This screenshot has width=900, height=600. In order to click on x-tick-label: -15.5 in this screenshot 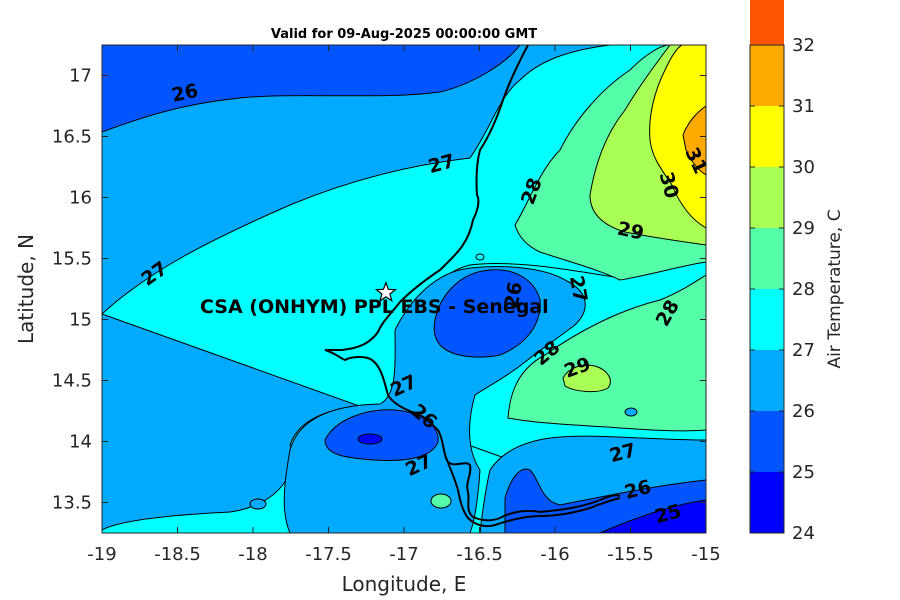, I will do `click(630, 554)`.